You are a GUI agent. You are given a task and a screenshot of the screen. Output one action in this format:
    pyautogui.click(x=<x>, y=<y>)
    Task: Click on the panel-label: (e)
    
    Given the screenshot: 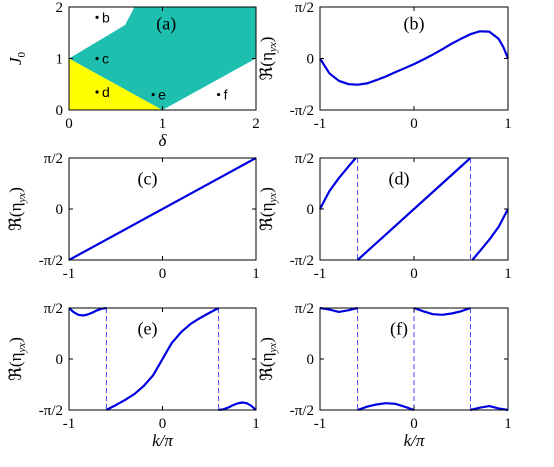 What is the action you would take?
    pyautogui.click(x=148, y=328)
    